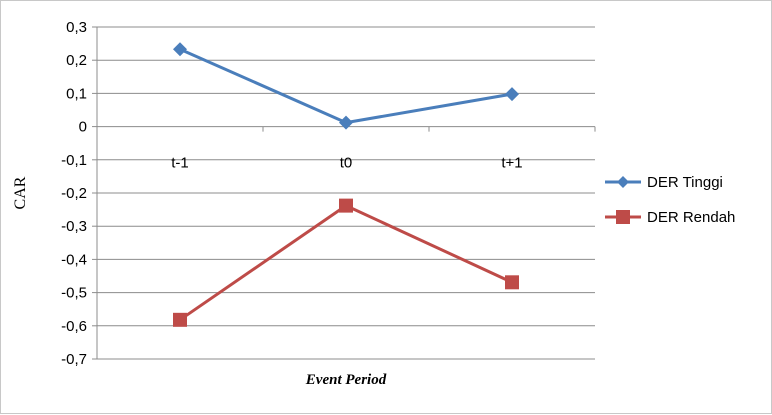  What do you see at coordinates (83, 127) in the screenshot?
I see `y-tick-label: 0` at bounding box center [83, 127].